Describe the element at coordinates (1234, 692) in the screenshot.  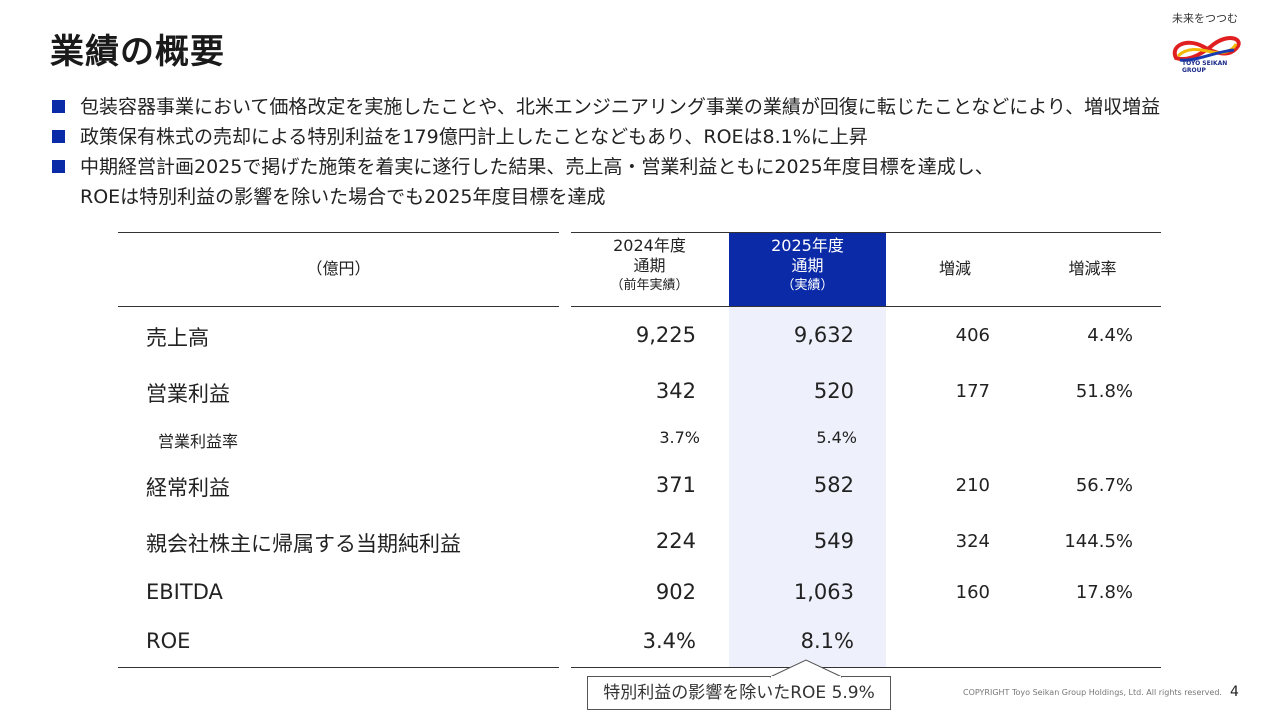
I see `page-number: 4` at that location.